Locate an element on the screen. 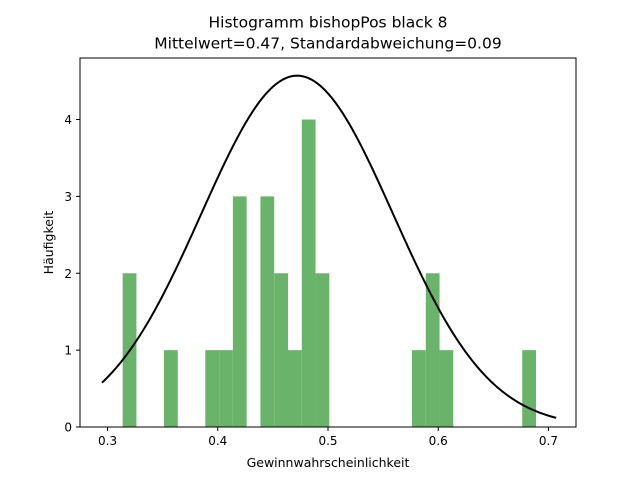  y-axis-ticks: 0 1 2 3 4 is located at coordinates (72, 274).